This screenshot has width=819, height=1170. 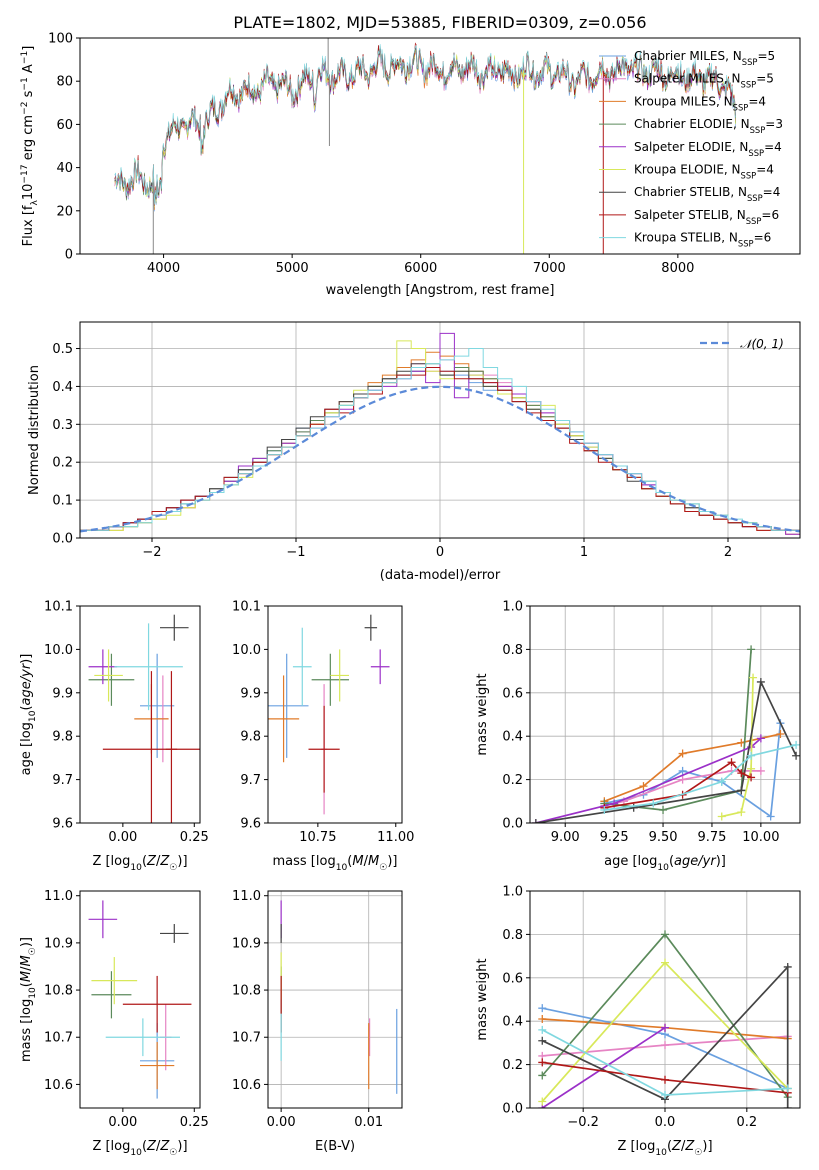 I want to click on y-tick-label: 80, so click(x=64, y=82).